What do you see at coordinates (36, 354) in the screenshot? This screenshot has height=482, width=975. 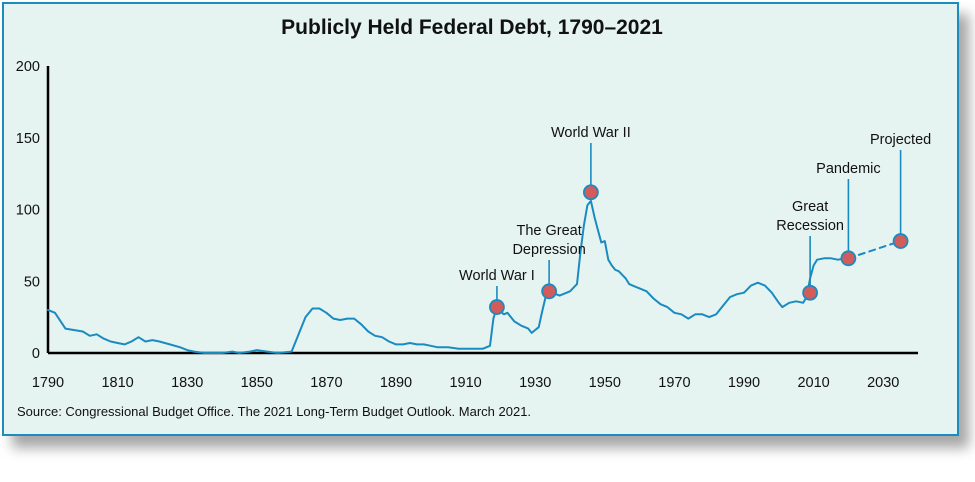 I see `y-tick-label: 0` at bounding box center [36, 354].